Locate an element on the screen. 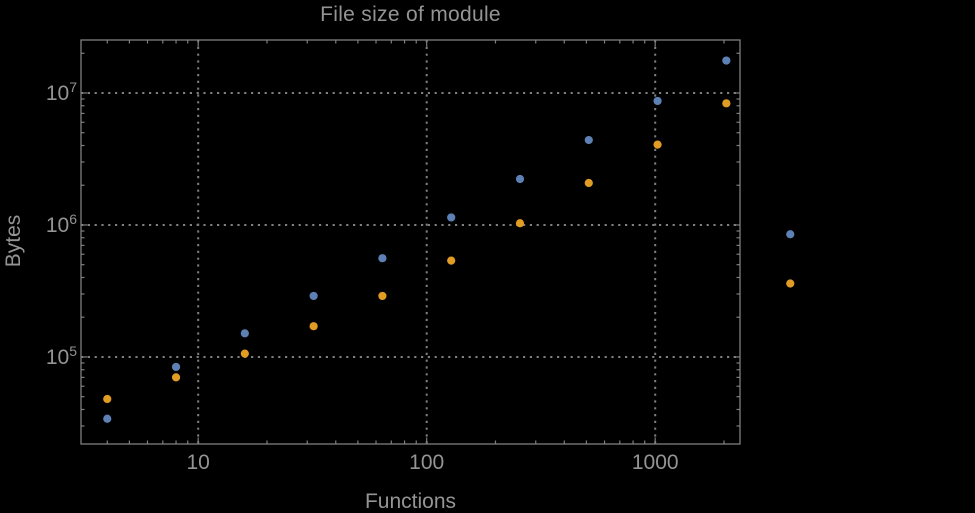 The image size is (975, 513). x-axis-label: Functions is located at coordinates (410, 501).